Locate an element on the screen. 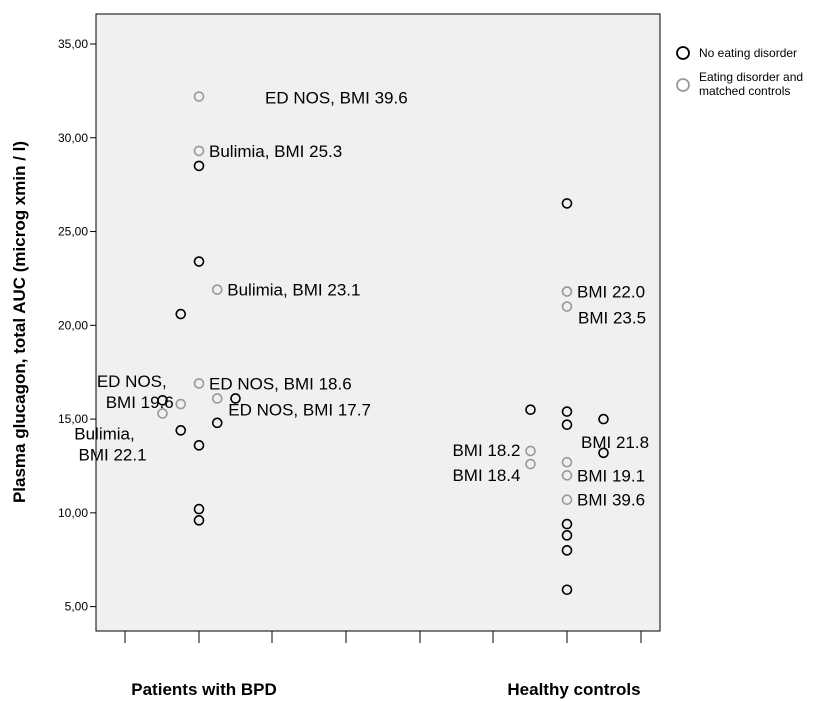  y-tick-label: 15,00 is located at coordinates (73, 419).